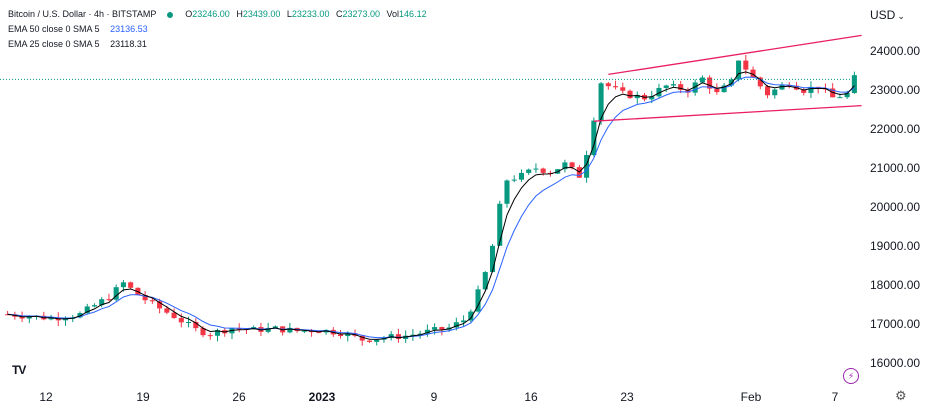  Describe the element at coordinates (851, 376) in the screenshot. I see `indicator-badge-icon: ⚡` at that location.